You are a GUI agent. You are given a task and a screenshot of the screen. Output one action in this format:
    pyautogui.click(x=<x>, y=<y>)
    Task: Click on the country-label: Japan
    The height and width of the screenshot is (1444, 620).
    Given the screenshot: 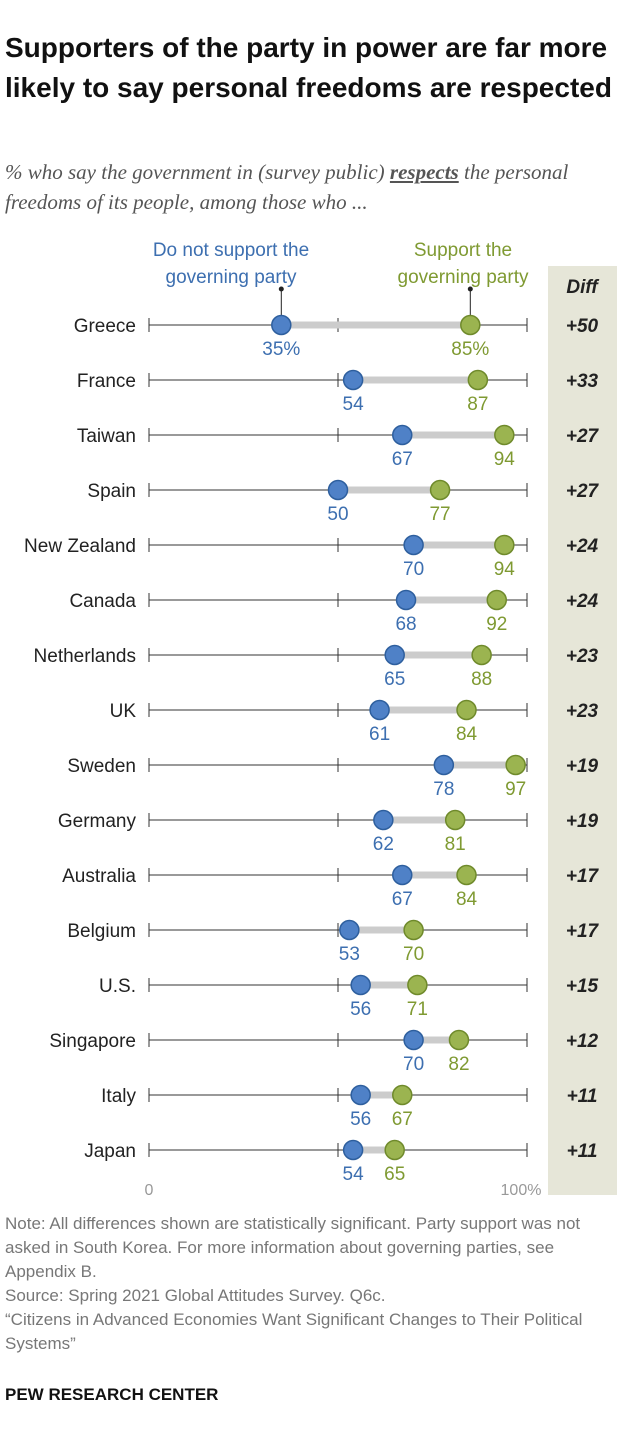 What is the action you would take?
    pyautogui.click(x=110, y=1151)
    